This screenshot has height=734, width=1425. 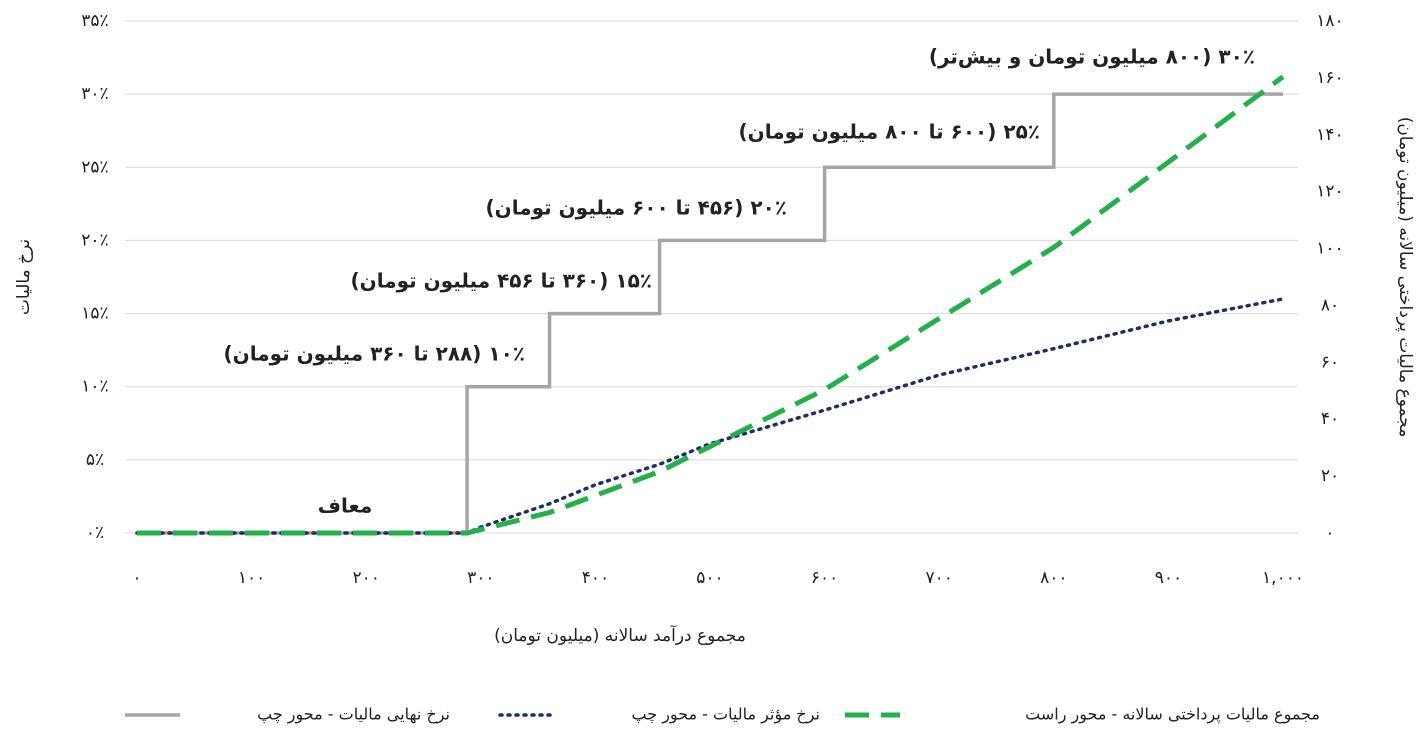 What do you see at coordinates (1092, 57) in the screenshot?
I see `annotation: ۳۰٪ (۸۰۰ میلیون تومان و بیش‌تر)` at bounding box center [1092, 57].